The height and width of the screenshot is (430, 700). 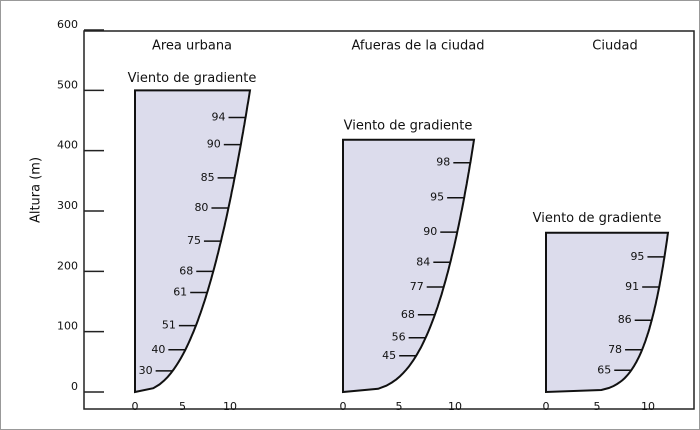 I want to click on level-label: 56, so click(x=399, y=337).